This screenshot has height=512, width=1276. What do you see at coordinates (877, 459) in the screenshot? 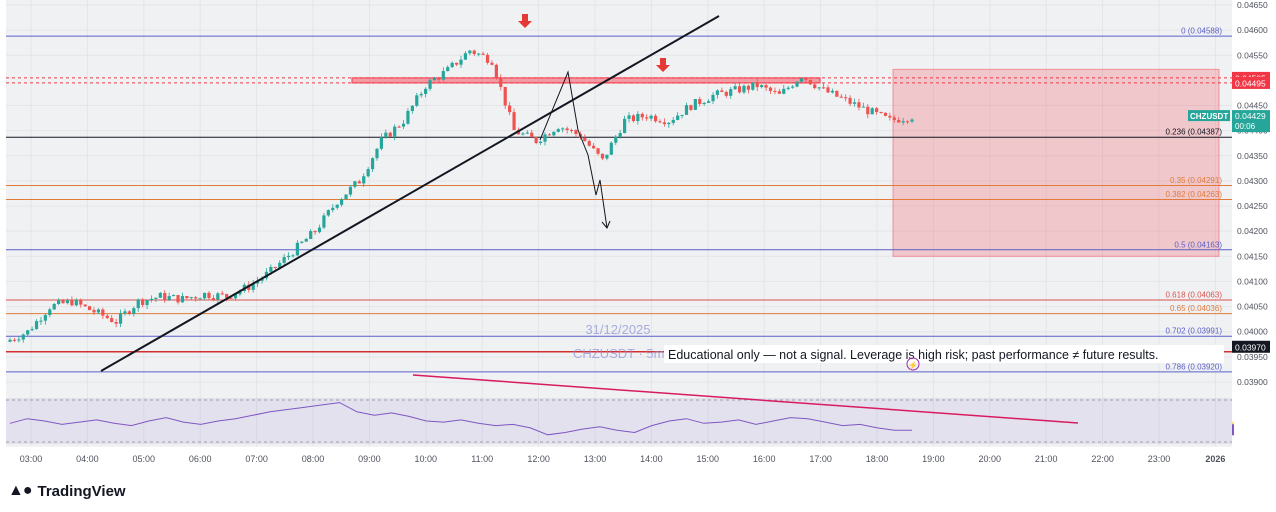
I see `time-tick-label: 18:00` at bounding box center [877, 459].